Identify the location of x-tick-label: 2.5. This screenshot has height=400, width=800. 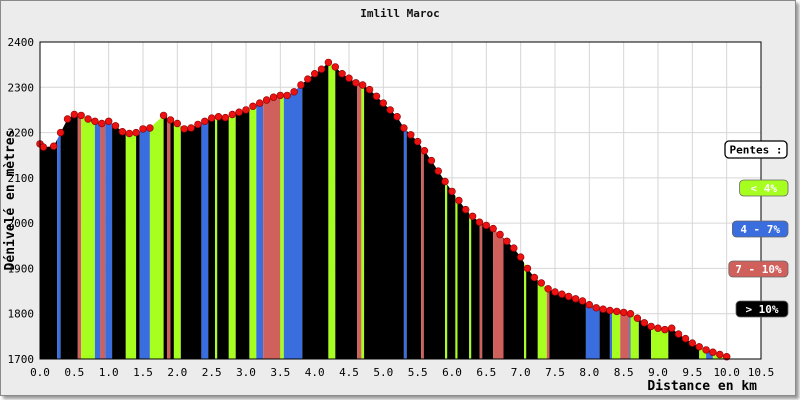
(212, 372).